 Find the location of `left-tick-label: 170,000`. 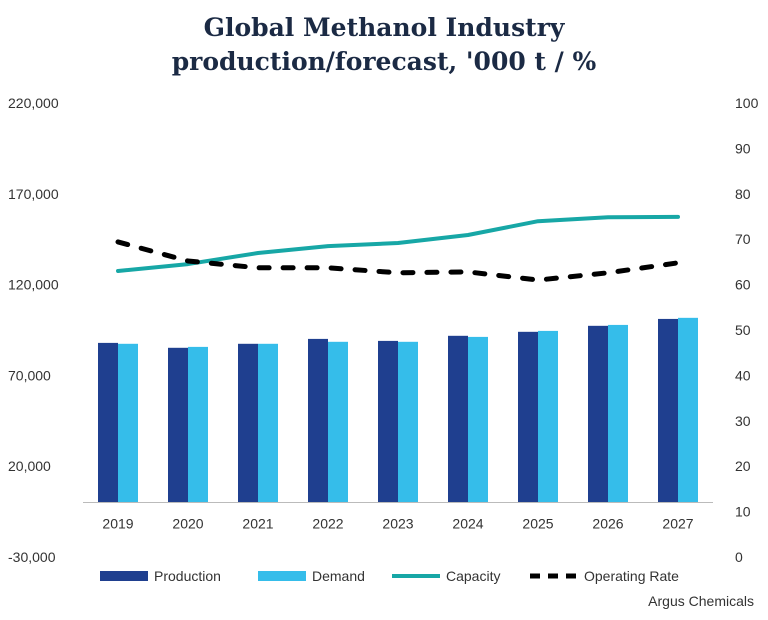

left-tick-label: 170,000 is located at coordinates (33, 194).